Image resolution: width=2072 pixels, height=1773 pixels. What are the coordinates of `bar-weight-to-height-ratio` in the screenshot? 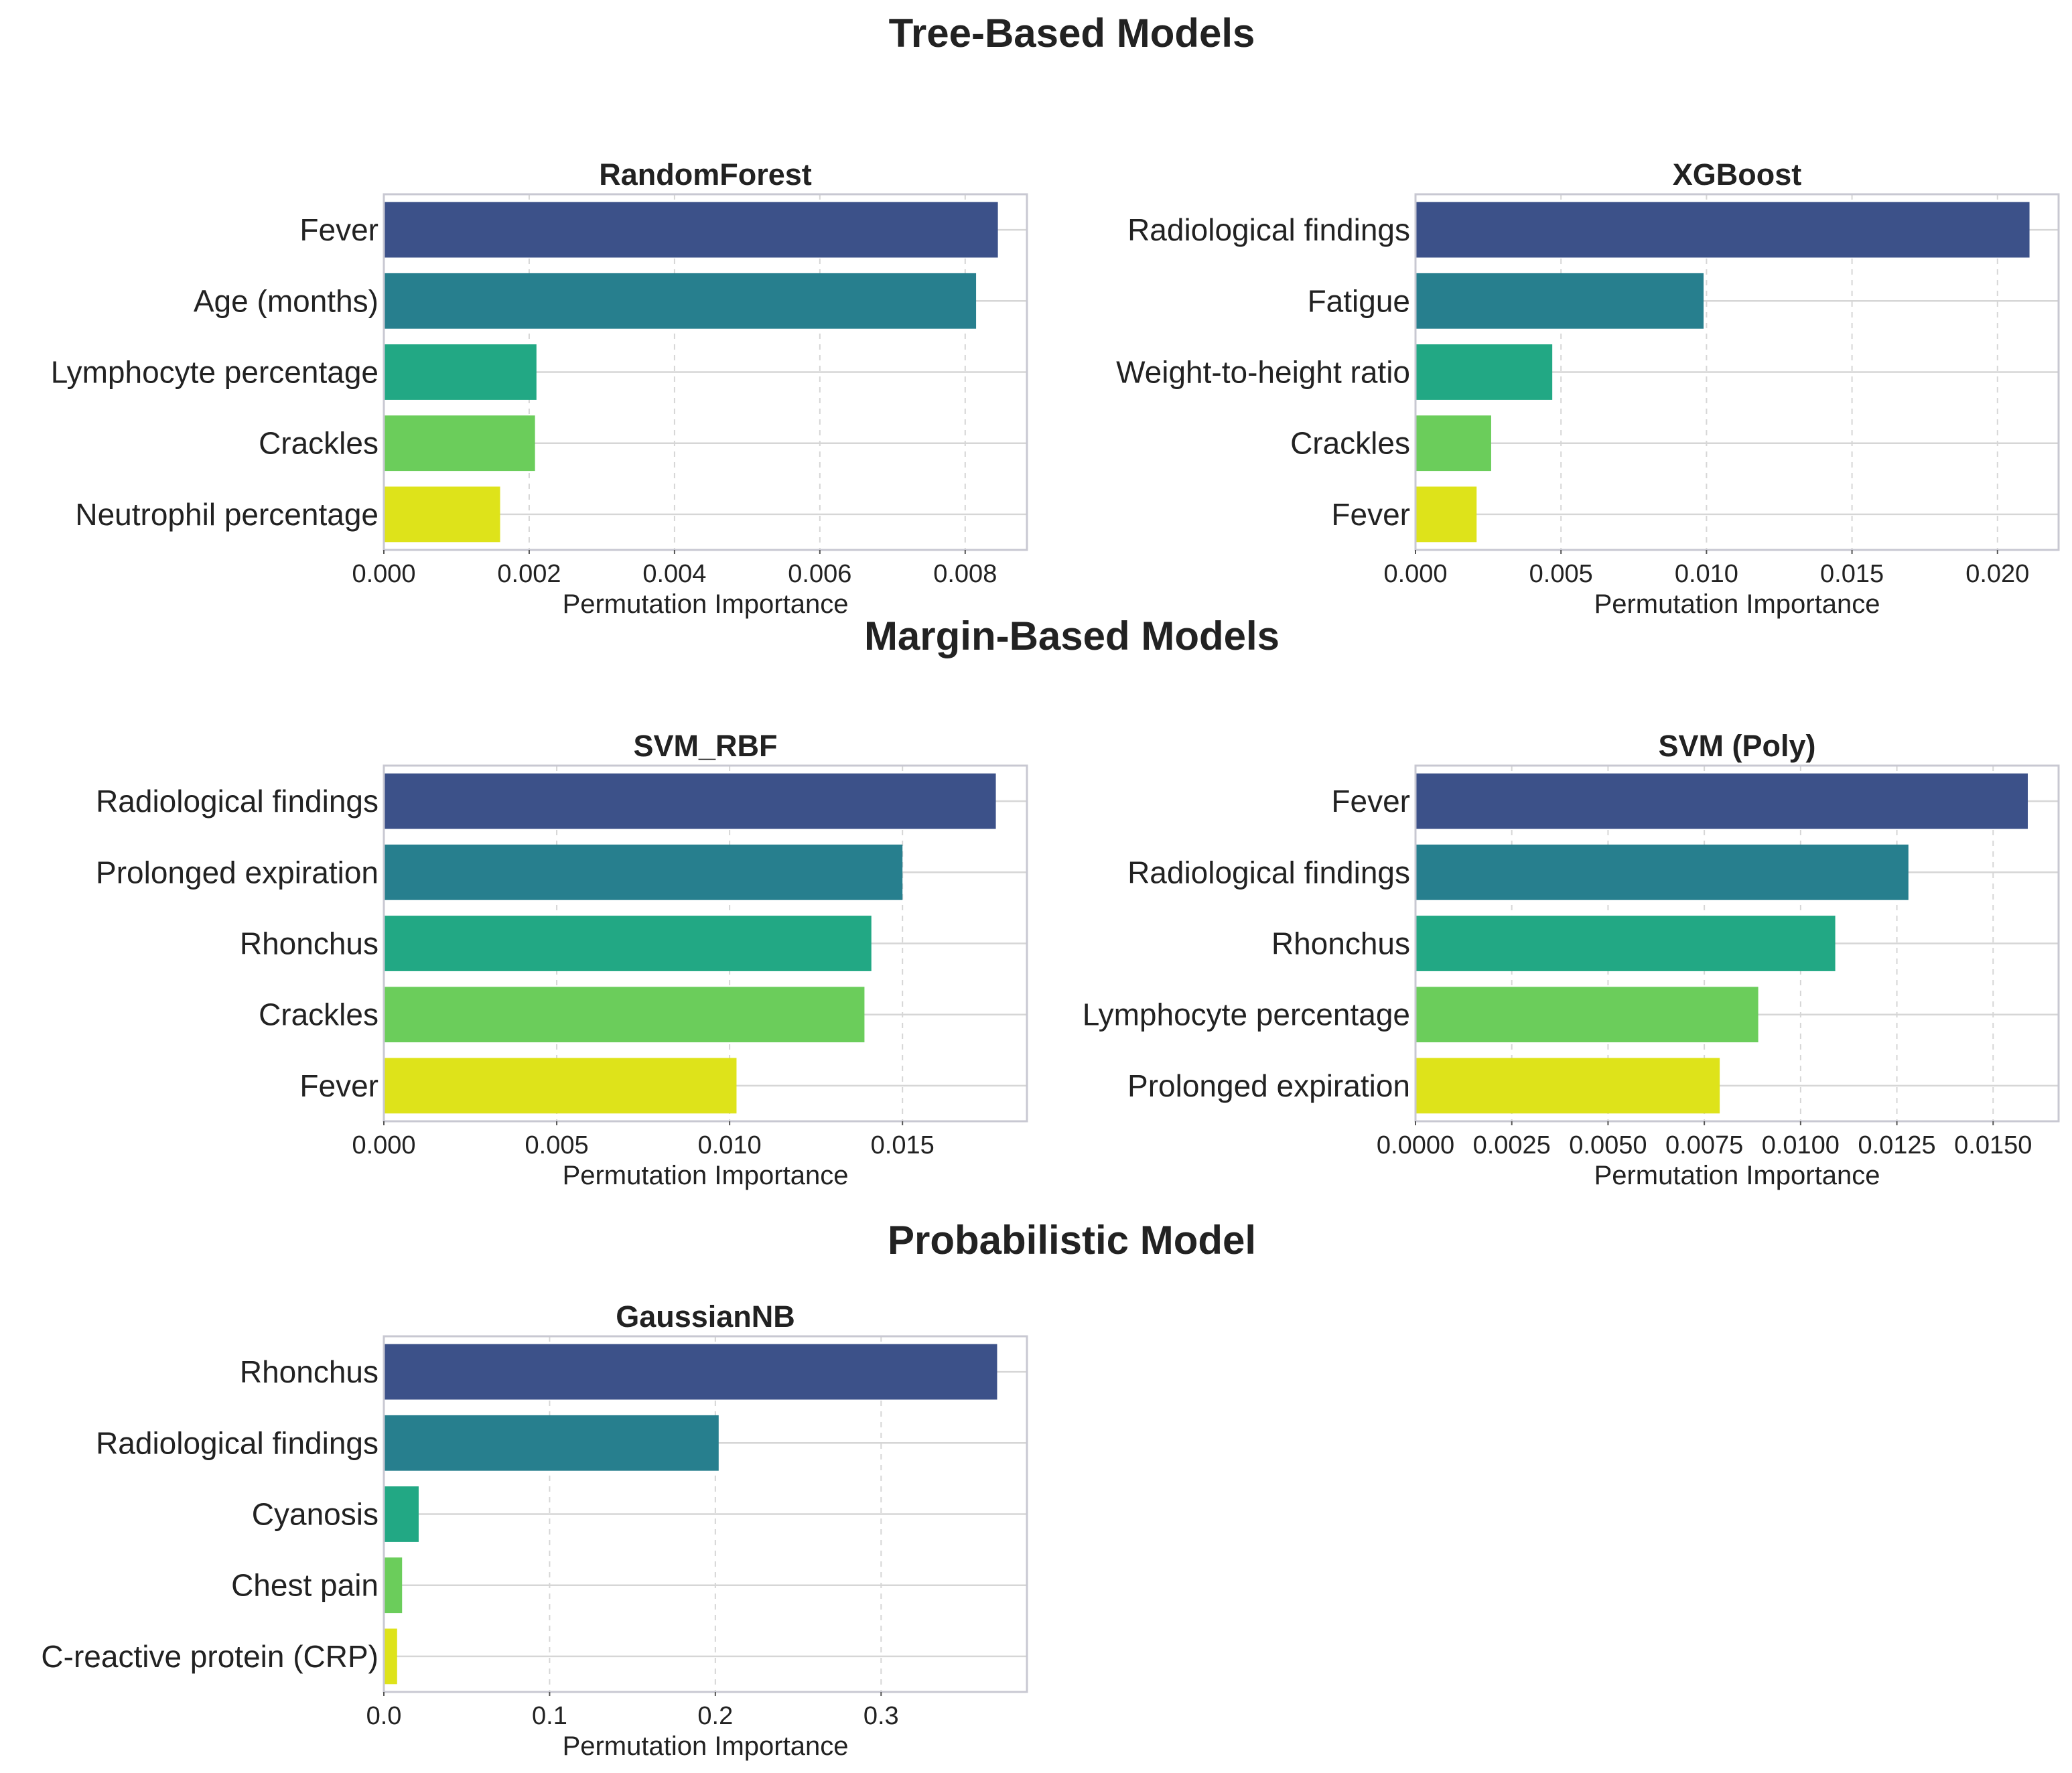 It's located at (1484, 372).